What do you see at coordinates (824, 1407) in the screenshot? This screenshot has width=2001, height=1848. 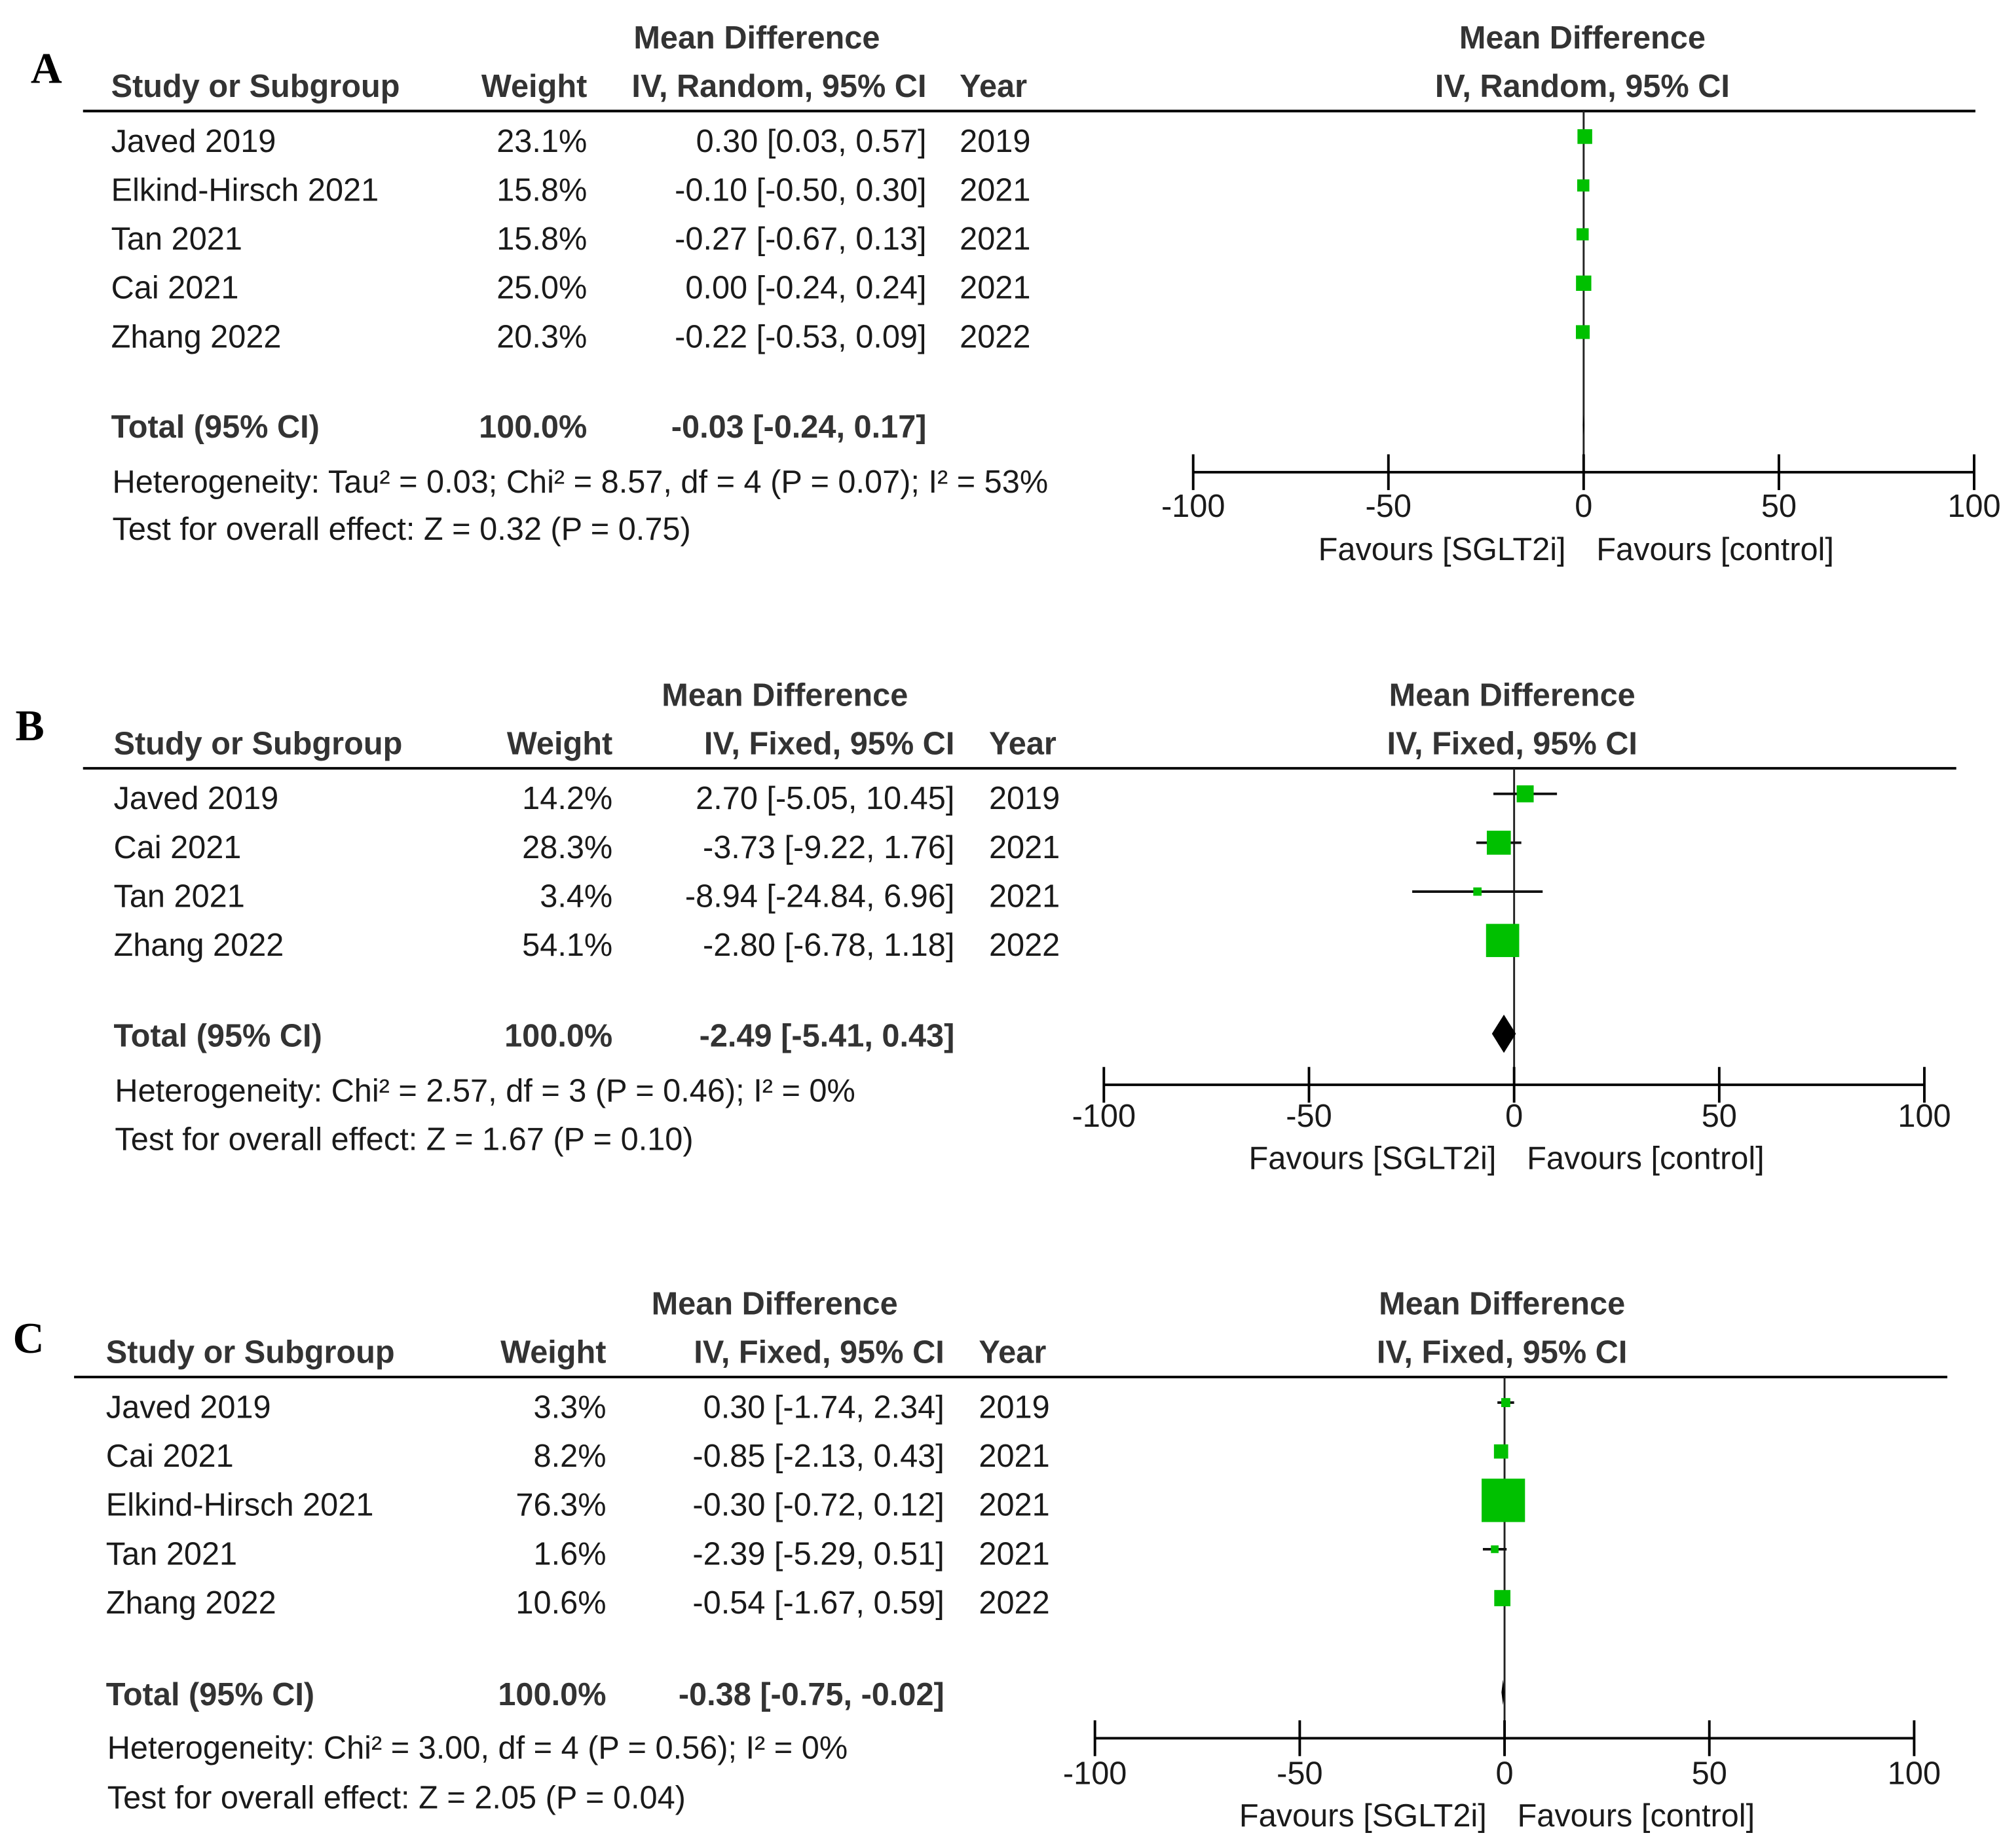 I see `study-effect-ci: 0.30 [-1.74, 2.34]` at bounding box center [824, 1407].